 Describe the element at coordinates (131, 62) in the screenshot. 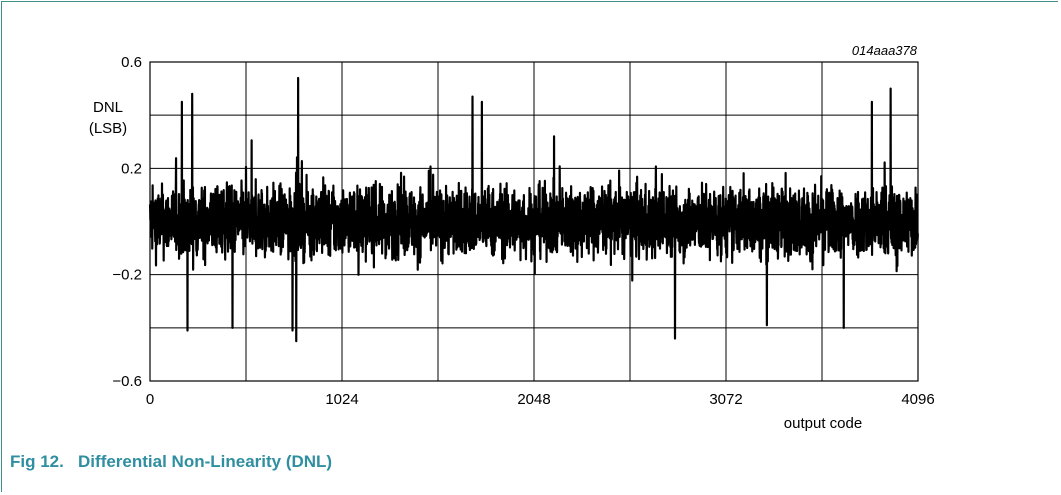

I see `y-tick-label: 0.6` at that location.